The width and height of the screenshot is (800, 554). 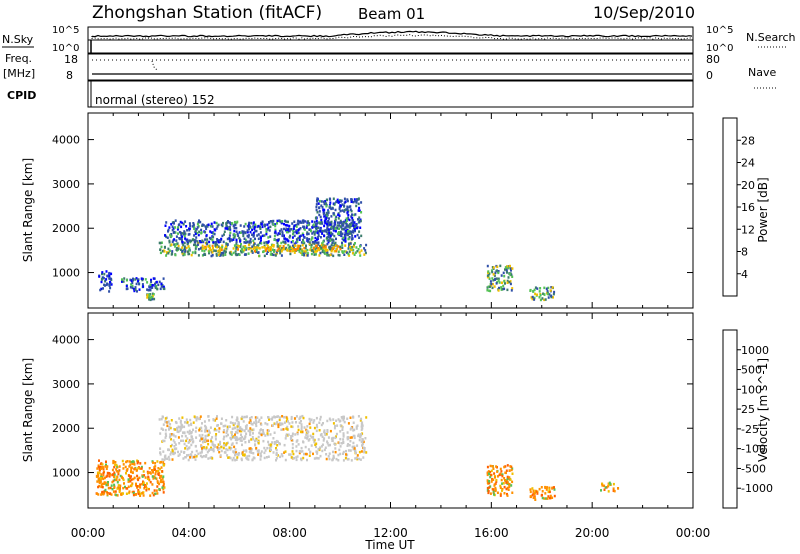 I want to click on beam-title: Beam 01, so click(x=391, y=14).